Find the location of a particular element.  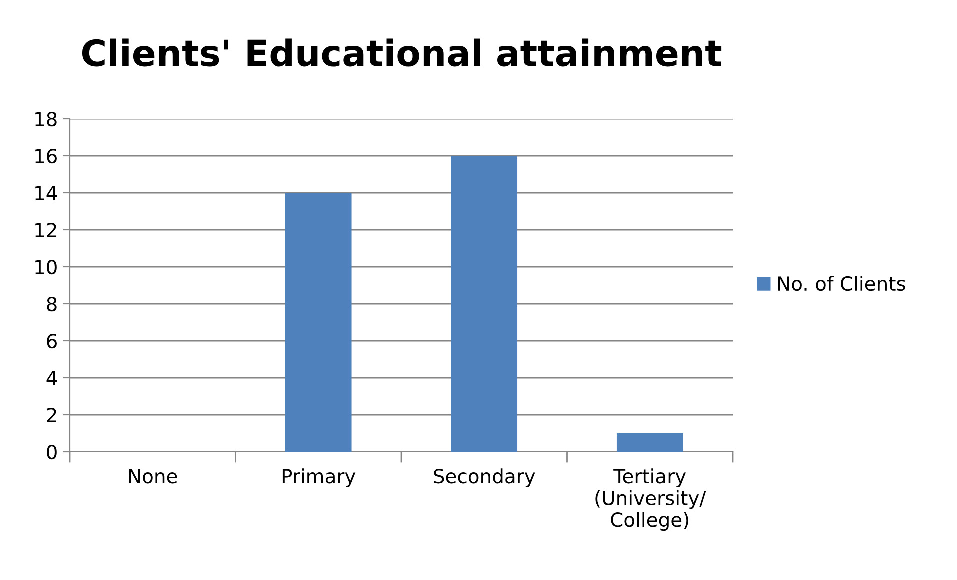

y-tick-label: 18 is located at coordinates (46, 119).